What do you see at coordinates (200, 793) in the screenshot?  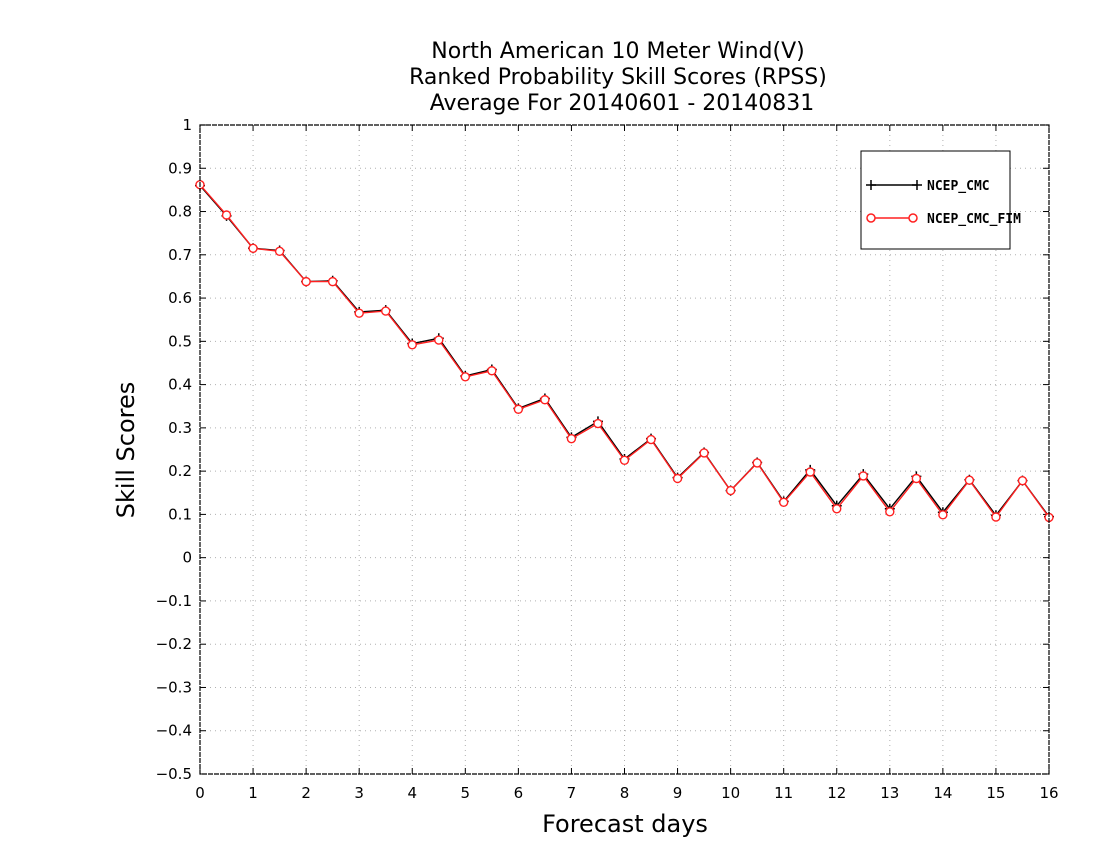 I see `x-tick-label: 0` at bounding box center [200, 793].